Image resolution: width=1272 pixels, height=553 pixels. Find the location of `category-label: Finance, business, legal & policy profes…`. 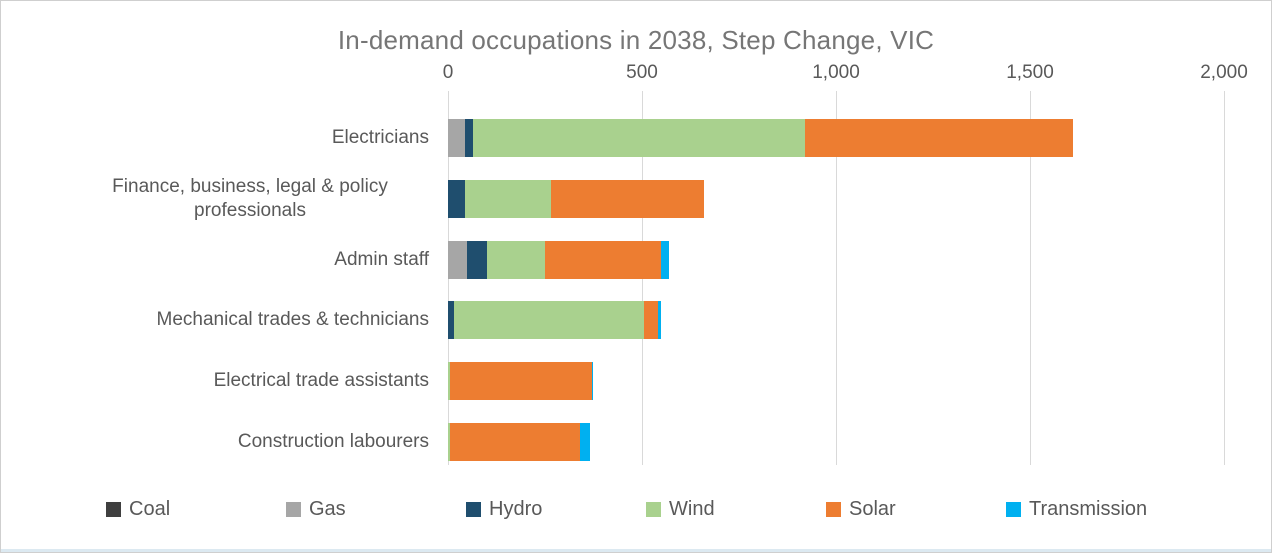

category-label: Finance, business, legal & policy profes… is located at coordinates (250, 198).